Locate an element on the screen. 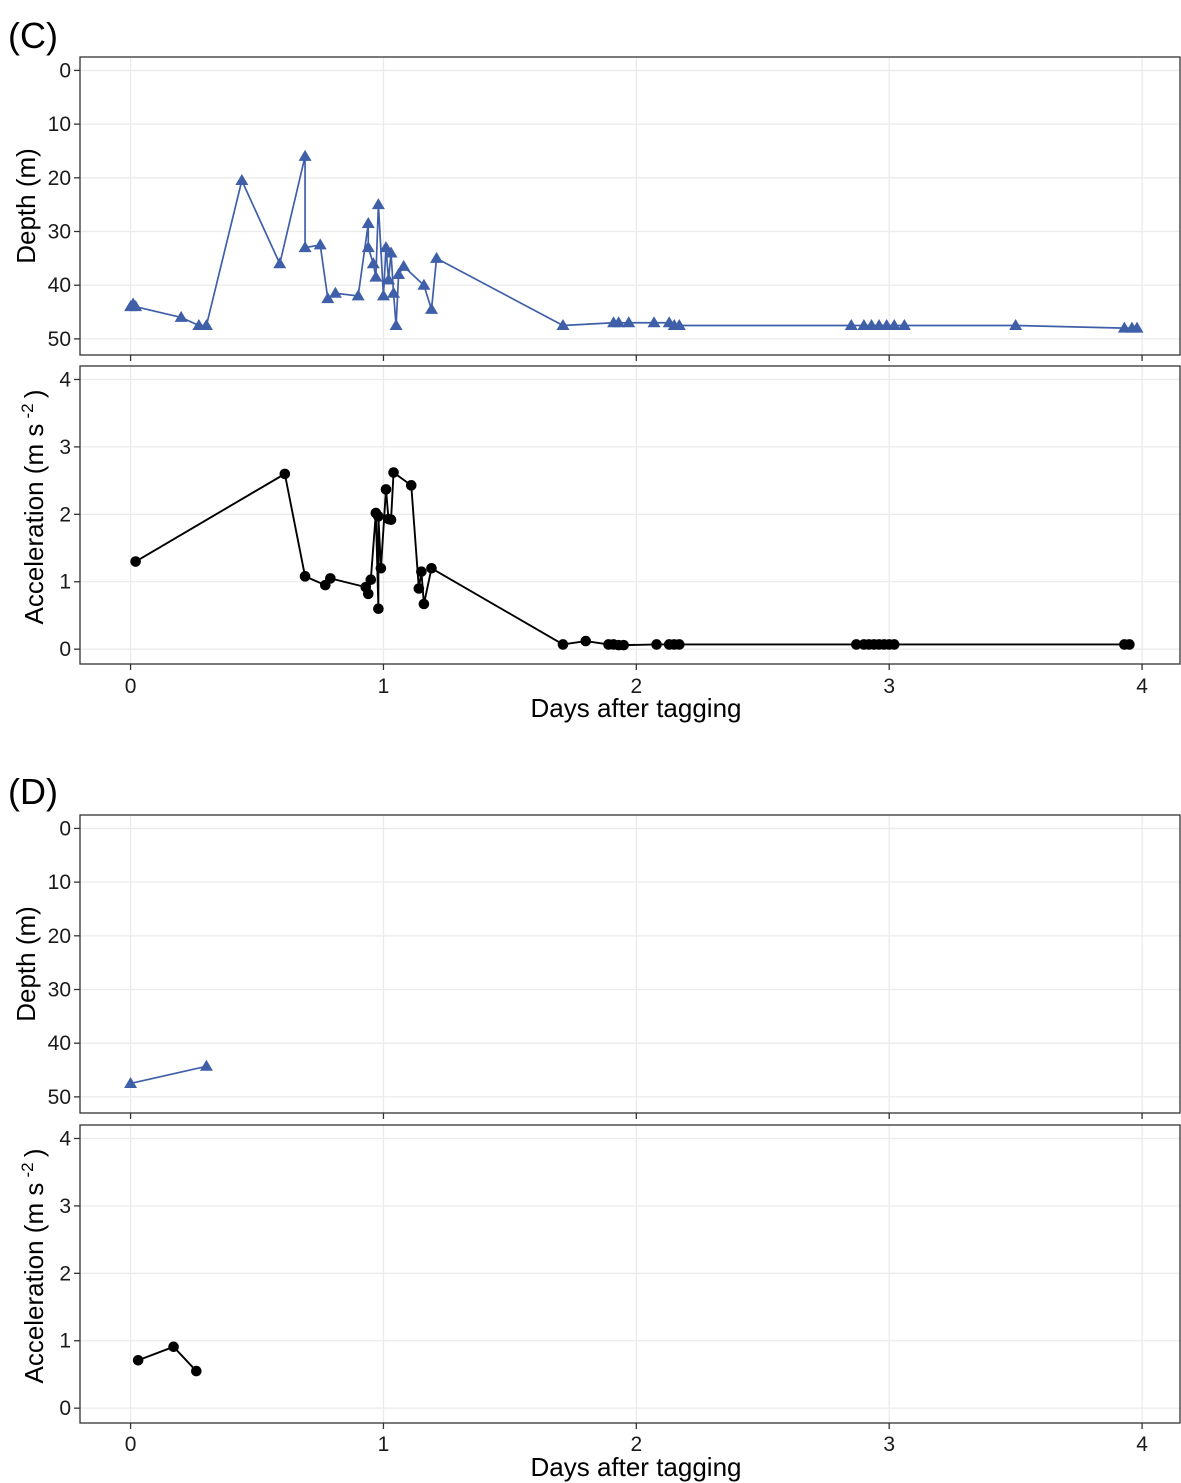 The width and height of the screenshot is (1181, 1483). x-axis-title: Days after tagging is located at coordinates (635, 708).